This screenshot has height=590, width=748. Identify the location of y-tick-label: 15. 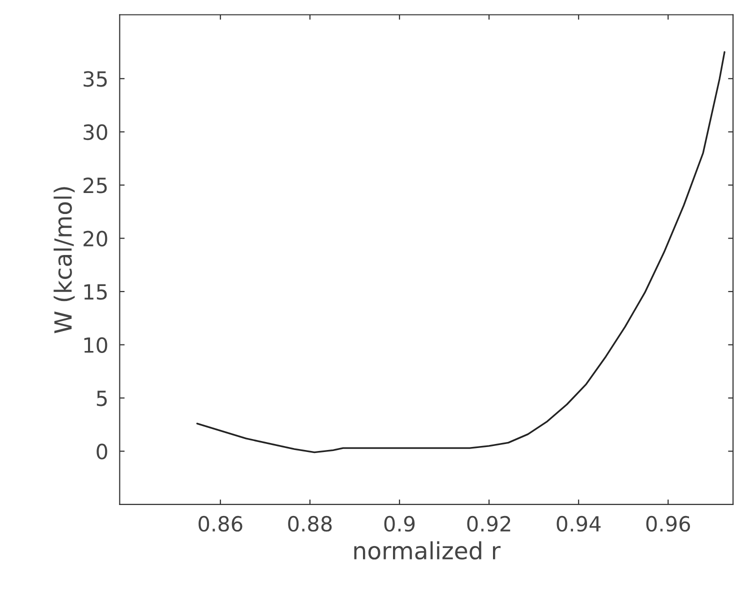
(95, 292).